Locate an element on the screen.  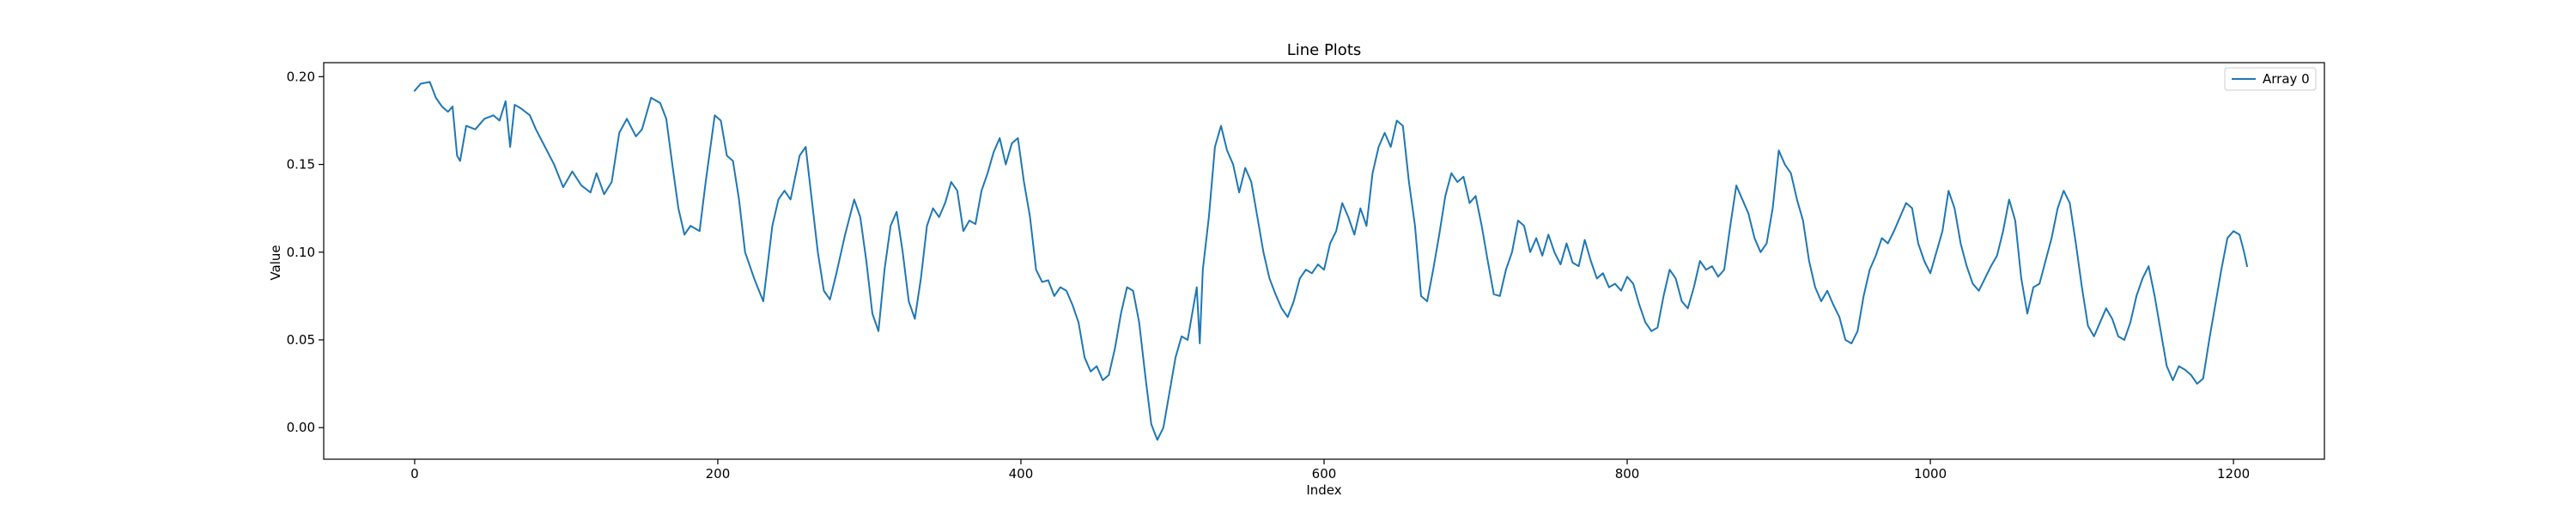
y-tick-label: 0.15 is located at coordinates (301, 165).